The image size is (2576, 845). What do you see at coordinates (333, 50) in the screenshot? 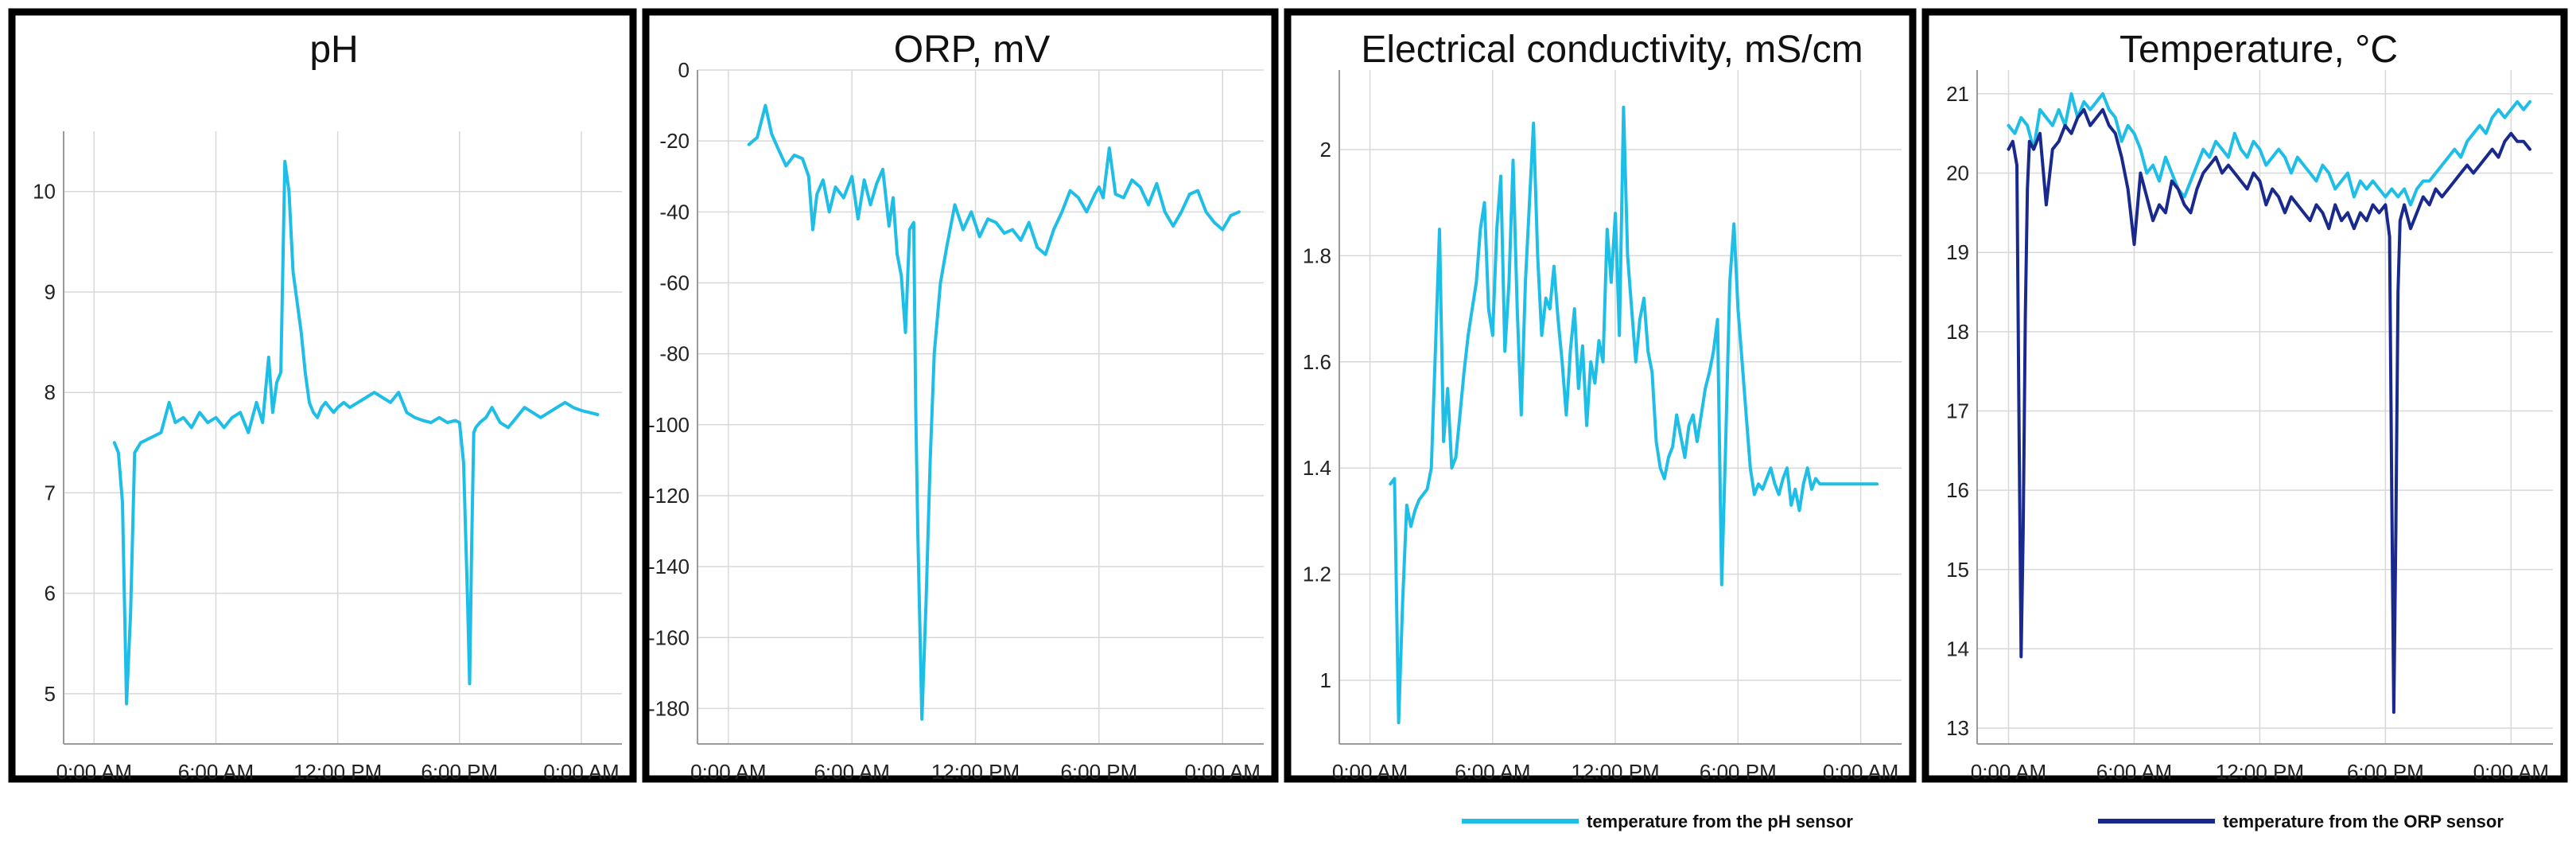
I see `chart-title: pH` at bounding box center [333, 50].